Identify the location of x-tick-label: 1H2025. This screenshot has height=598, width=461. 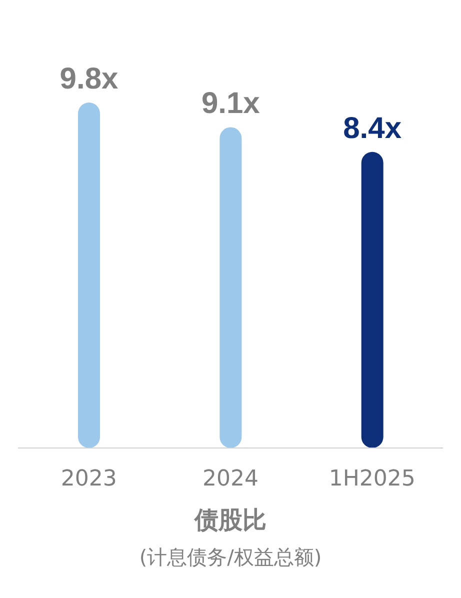
(372, 479).